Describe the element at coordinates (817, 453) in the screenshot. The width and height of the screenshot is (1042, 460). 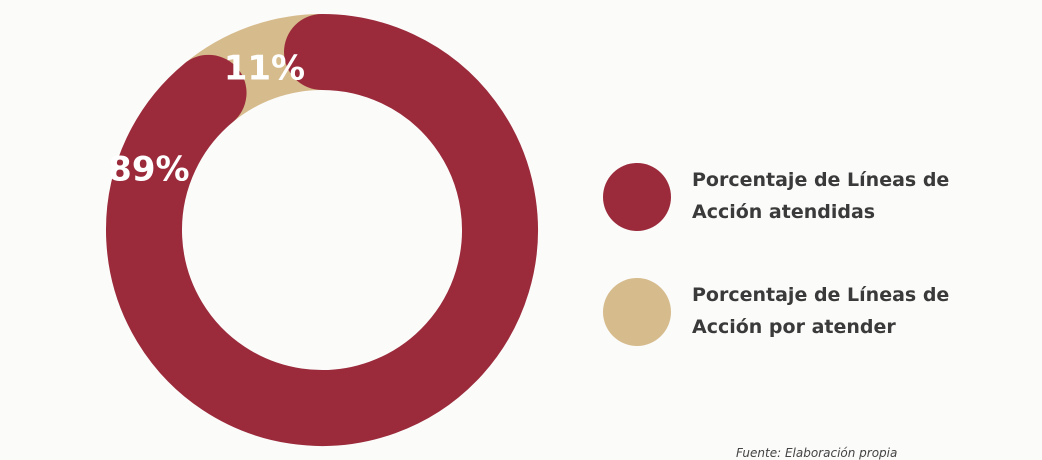
I see `source-note: Fuente: Elaboración propia` at that location.